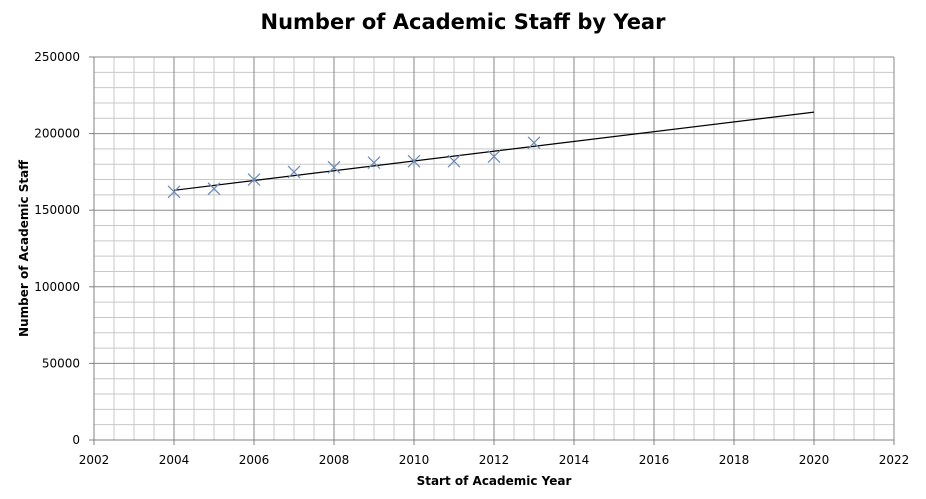 The width and height of the screenshot is (926, 499). Describe the element at coordinates (57, 210) in the screenshot. I see `y-tick-label: 150000` at that location.